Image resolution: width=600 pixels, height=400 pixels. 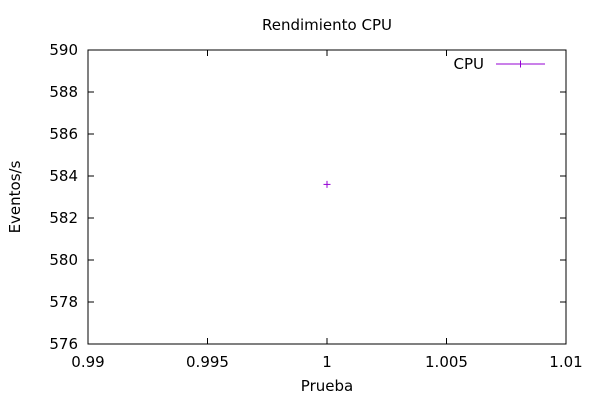 I want to click on x-tick-label: 0.99, so click(x=87, y=362).